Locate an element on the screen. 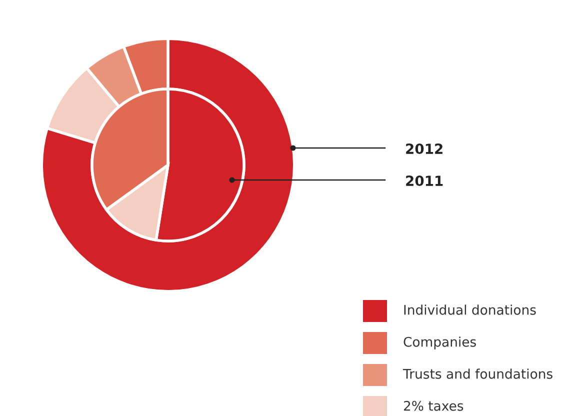  legend-label: Individual donations is located at coordinates (470, 309).